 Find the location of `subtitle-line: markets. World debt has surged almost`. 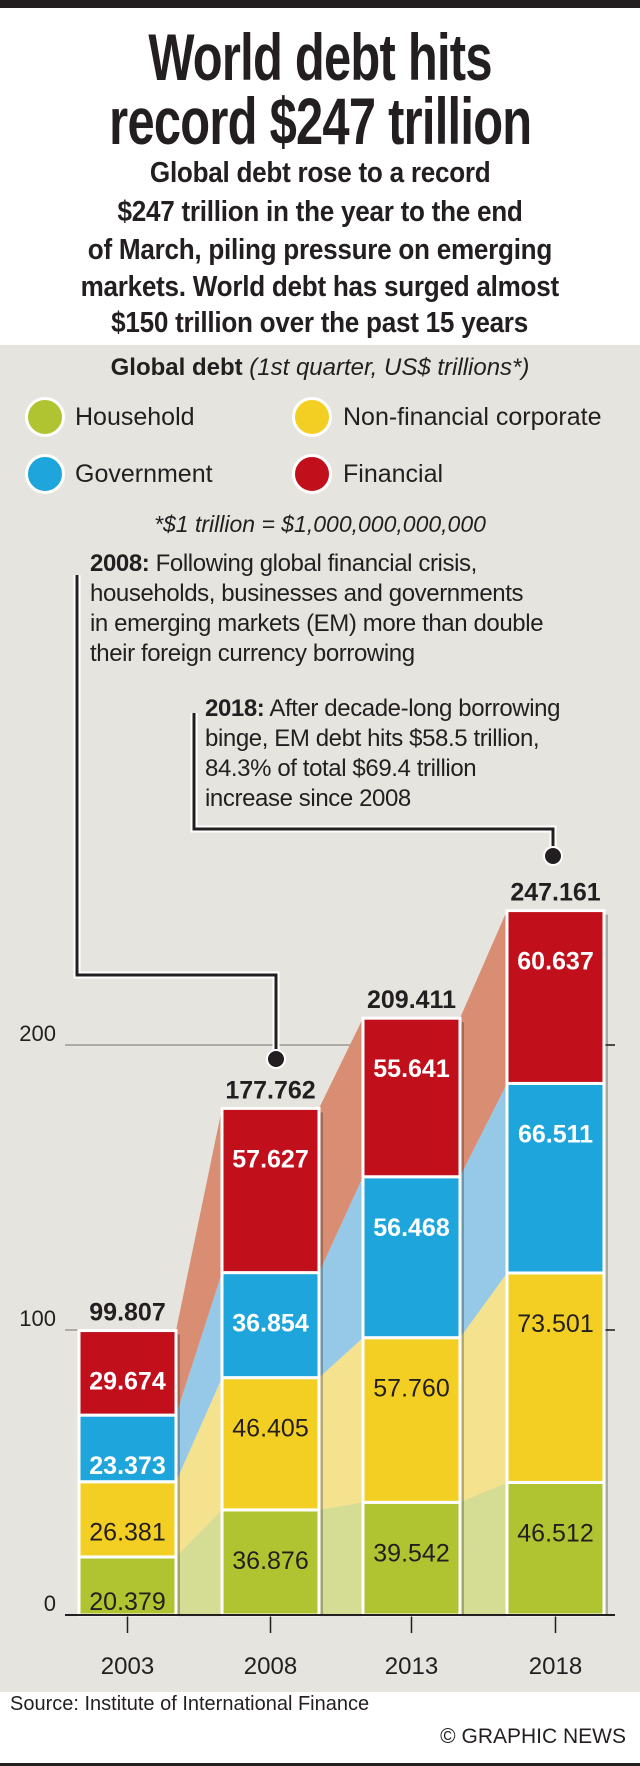

subtitle-line: markets. World debt has surged almost is located at coordinates (320, 287).